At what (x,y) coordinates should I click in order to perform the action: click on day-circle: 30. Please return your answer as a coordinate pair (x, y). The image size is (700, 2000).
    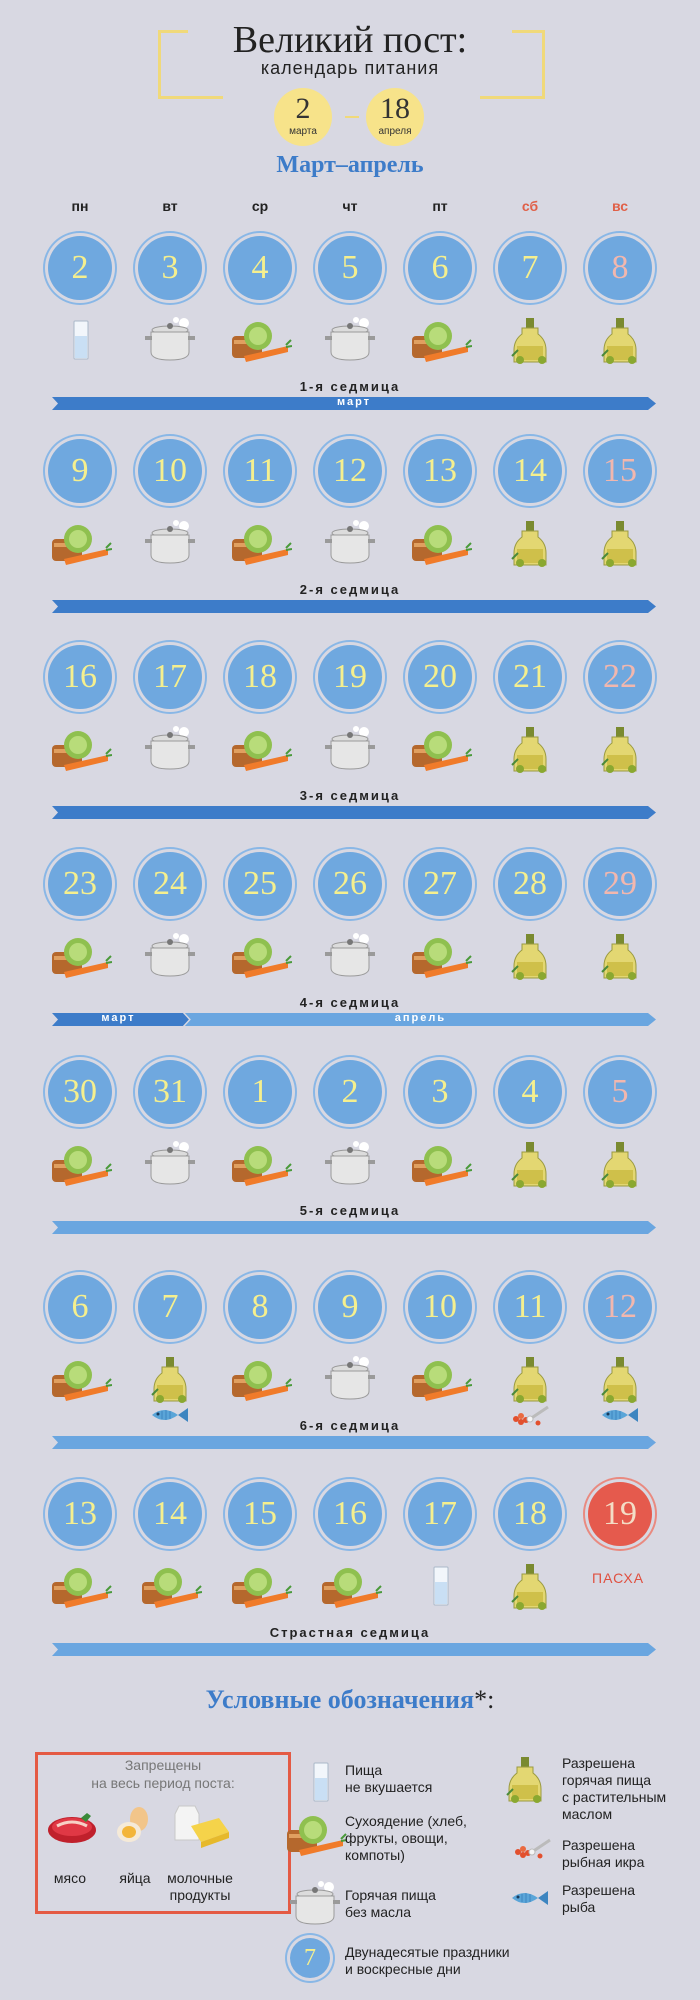
    Looking at the image, I should click on (80, 1092).